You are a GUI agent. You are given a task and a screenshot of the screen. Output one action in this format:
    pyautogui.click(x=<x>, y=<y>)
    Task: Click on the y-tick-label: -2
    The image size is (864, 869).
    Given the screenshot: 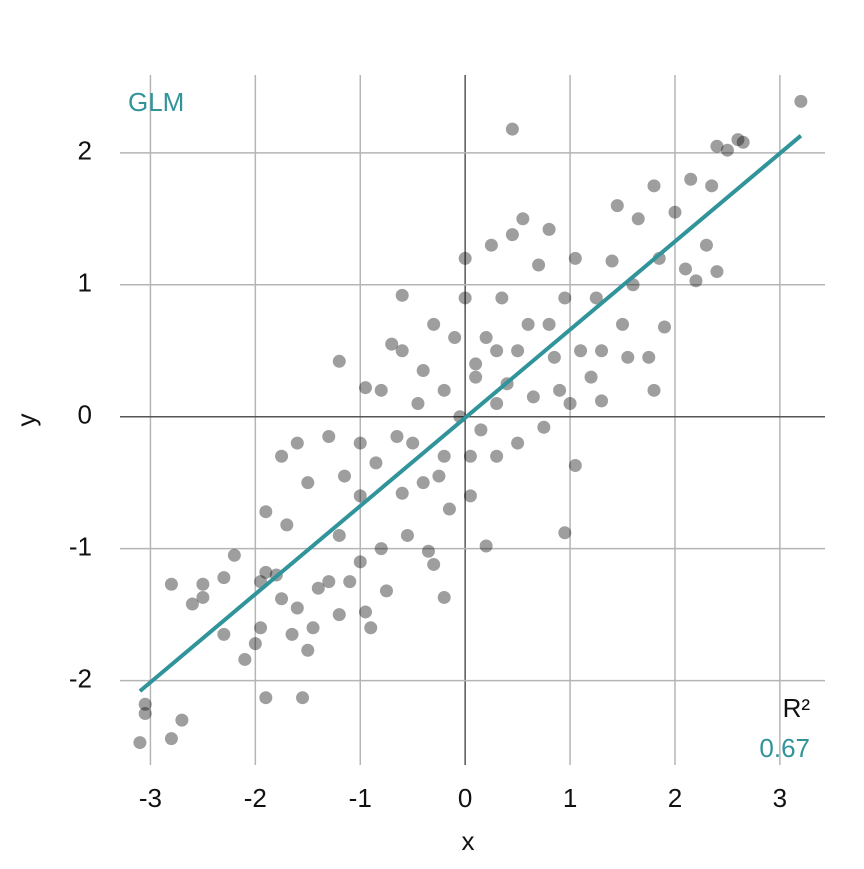 What is the action you would take?
    pyautogui.click(x=80, y=678)
    